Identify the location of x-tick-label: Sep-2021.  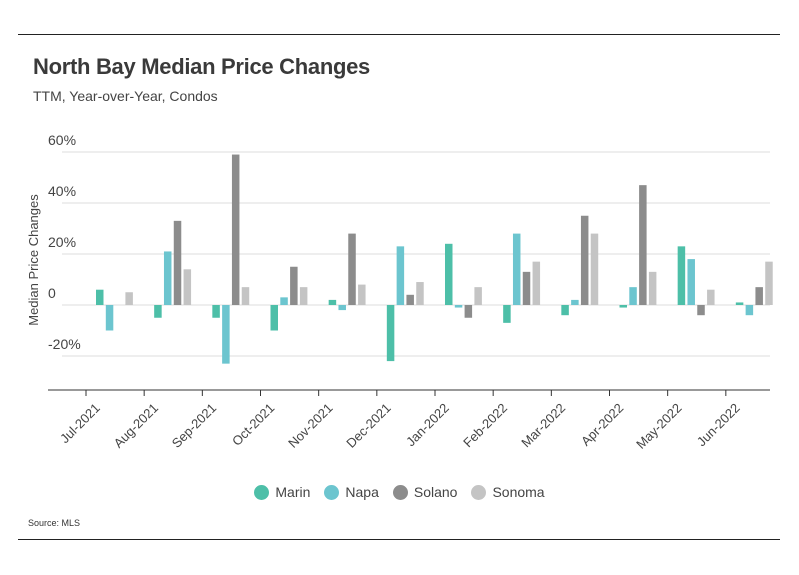
(194, 425).